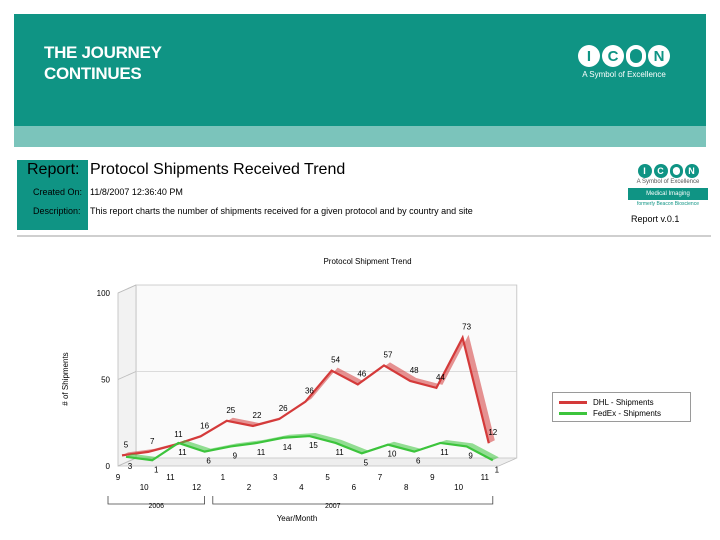 The height and width of the screenshot is (540, 720). What do you see at coordinates (103, 52) in the screenshot?
I see `banner-title-line1: THE JOURNEY` at bounding box center [103, 52].